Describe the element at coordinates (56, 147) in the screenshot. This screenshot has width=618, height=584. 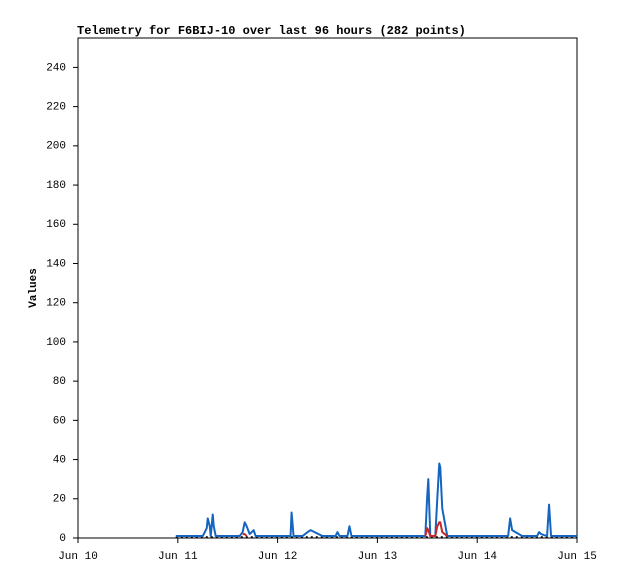
I see `y-tick-label: 200` at that location.